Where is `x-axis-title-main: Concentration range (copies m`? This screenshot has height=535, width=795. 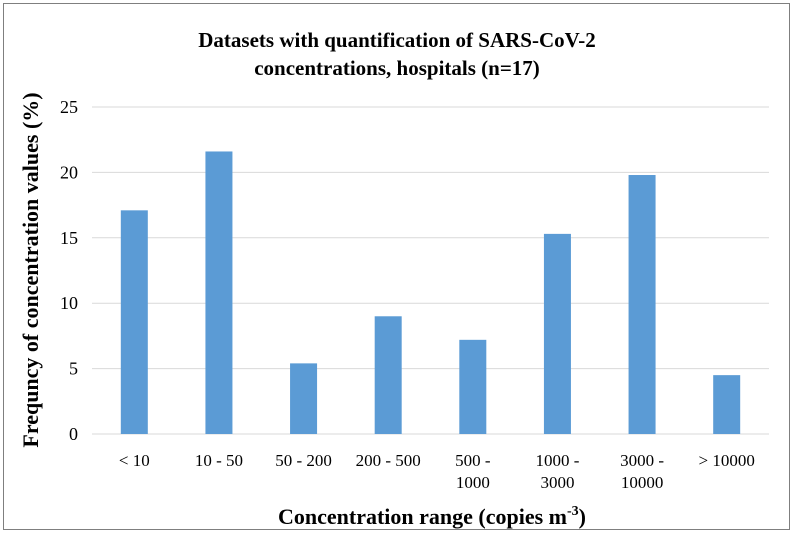
x-axis-title-main: Concentration range (copies m is located at coordinates (422, 516).